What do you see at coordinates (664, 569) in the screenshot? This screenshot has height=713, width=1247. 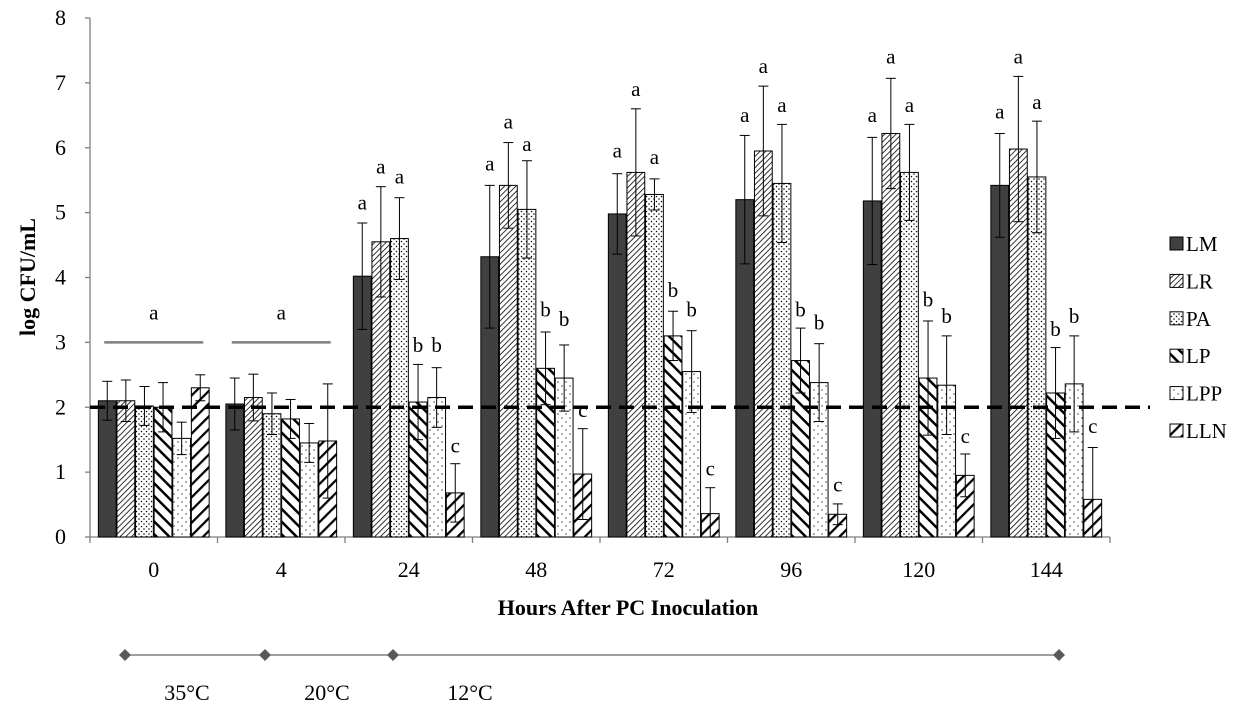 I see `x-tick-label: 72` at bounding box center [664, 569].